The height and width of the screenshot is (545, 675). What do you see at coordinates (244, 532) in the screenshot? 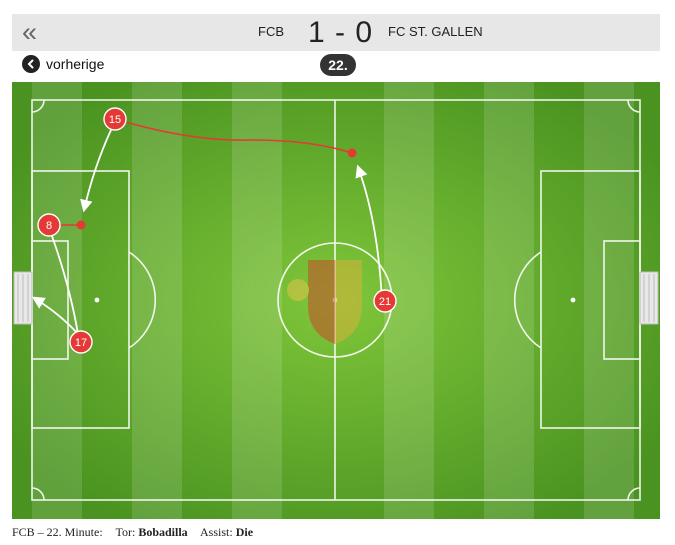
I see `caption-assist-player: Die` at bounding box center [244, 532].